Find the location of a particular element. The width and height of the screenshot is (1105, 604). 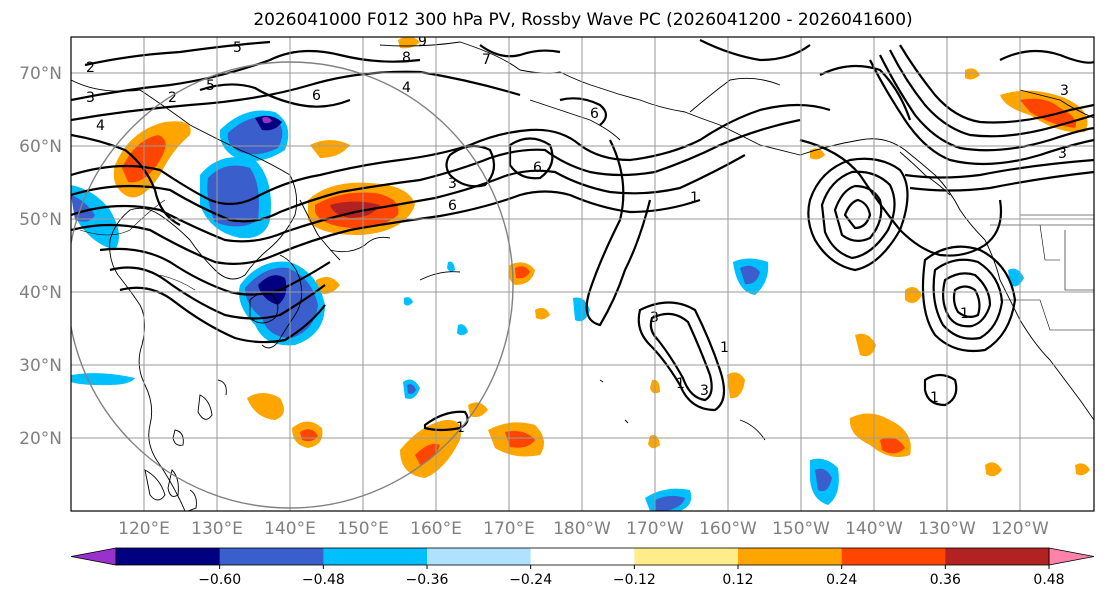

lon-label: 160°E is located at coordinates (436, 529).